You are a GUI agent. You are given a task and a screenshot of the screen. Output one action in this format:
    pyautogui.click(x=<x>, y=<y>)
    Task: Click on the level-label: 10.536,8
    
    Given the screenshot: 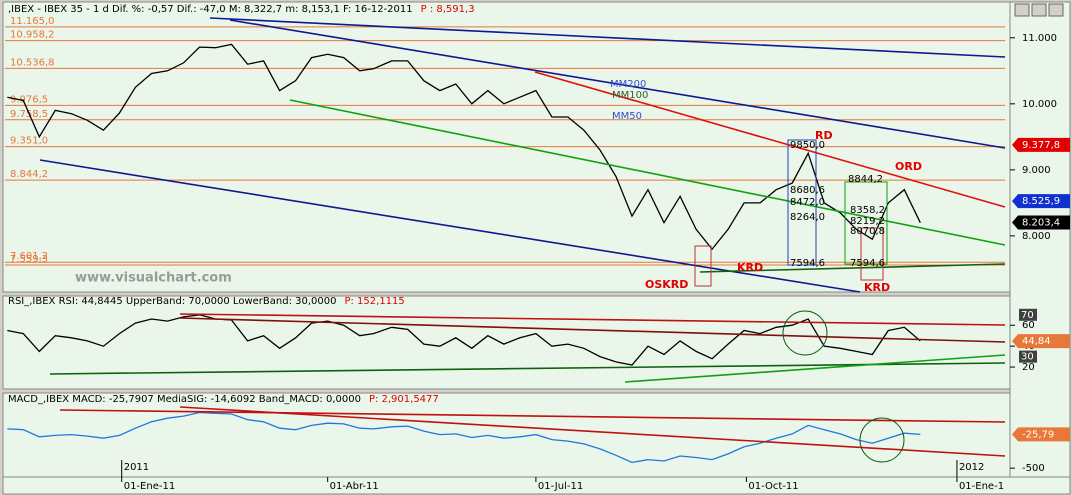 What is the action you would take?
    pyautogui.click(x=32, y=62)
    